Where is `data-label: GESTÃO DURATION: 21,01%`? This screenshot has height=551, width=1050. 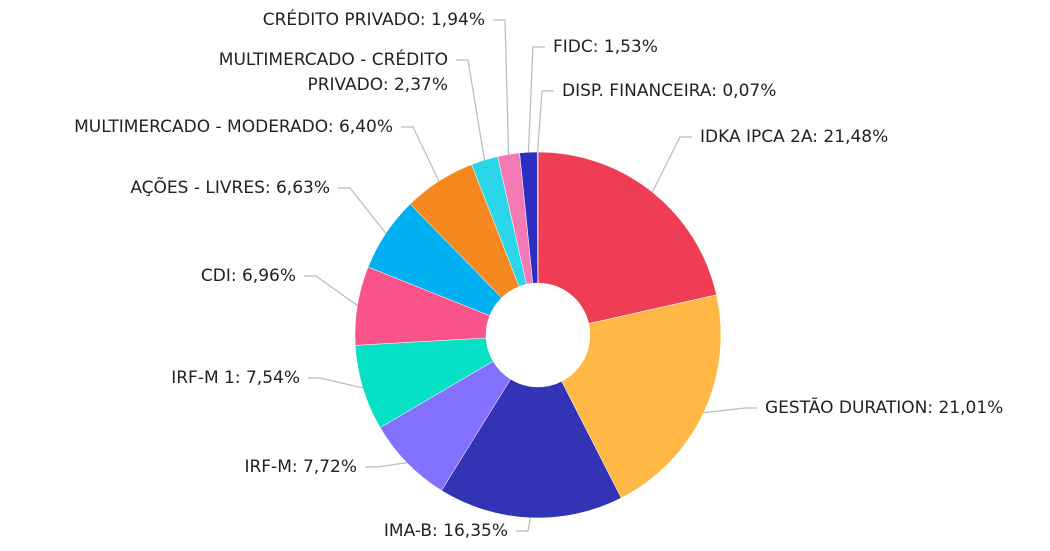 data-label: GESTÃO DURATION: 21,01% is located at coordinates (884, 408).